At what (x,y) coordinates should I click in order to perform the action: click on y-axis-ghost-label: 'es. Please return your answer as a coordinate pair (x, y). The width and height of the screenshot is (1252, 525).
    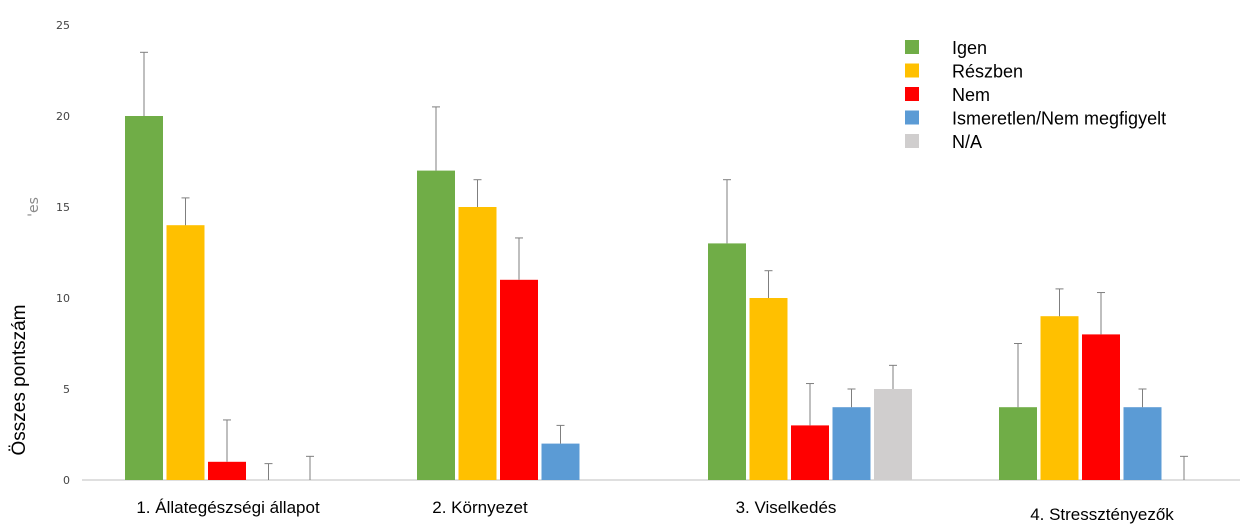
    Looking at the image, I should click on (34, 207).